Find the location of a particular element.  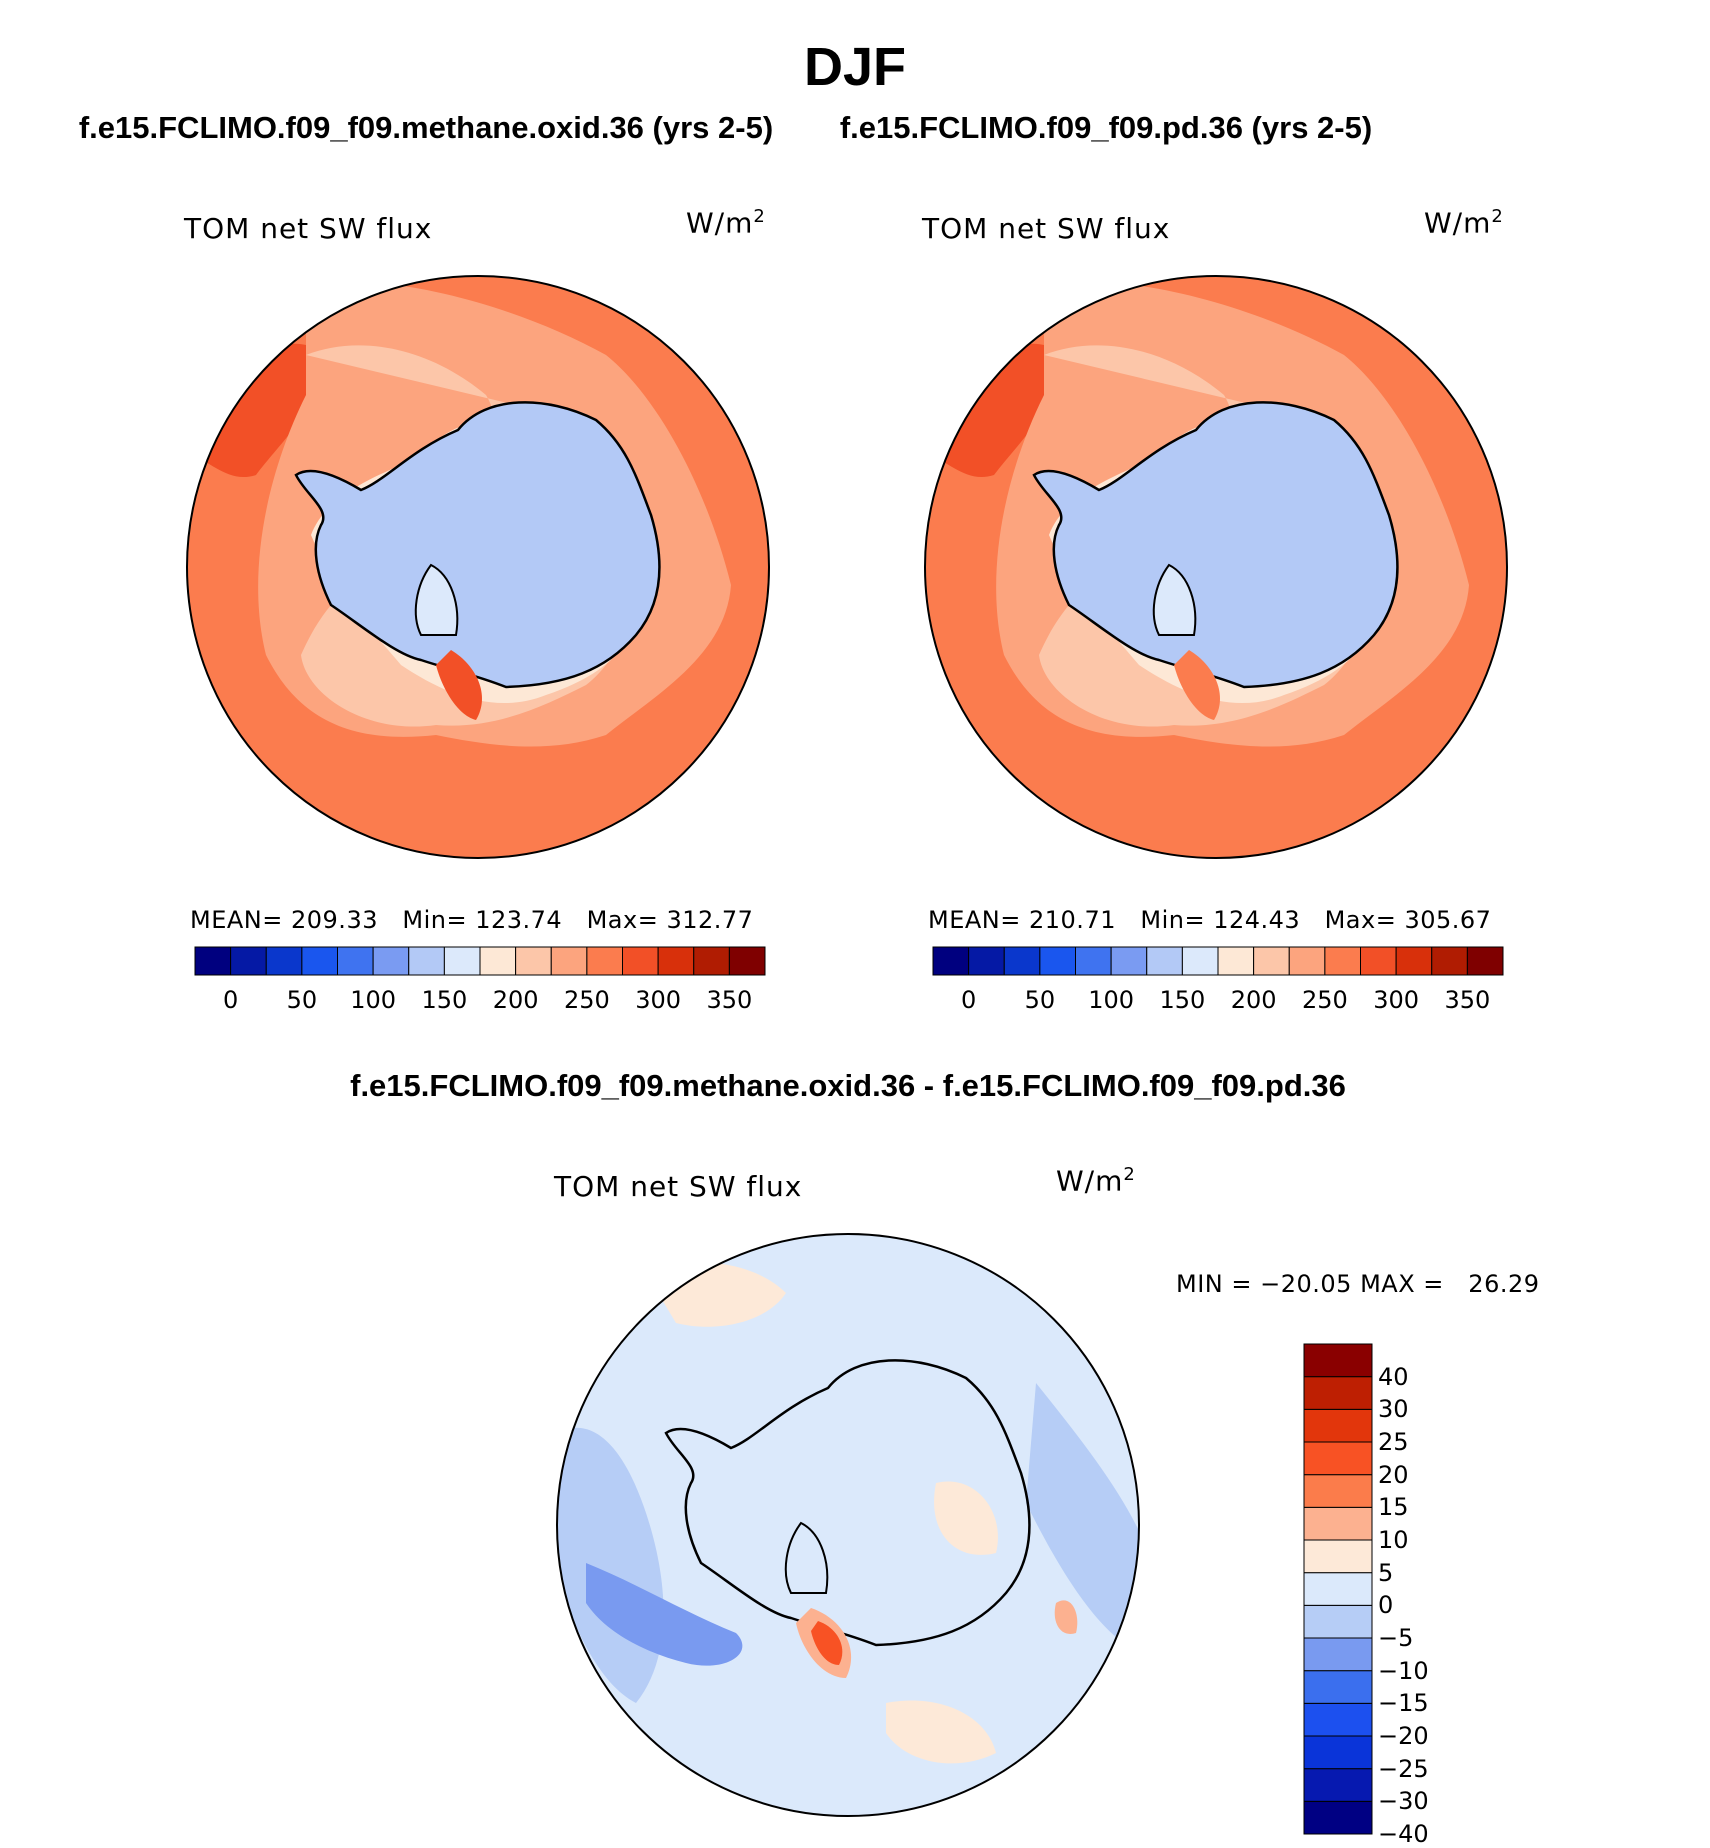

panel-2-stats: MEAN= 210.71 Min= 124.43 Max= 305.67 is located at coordinates (1210, 920).